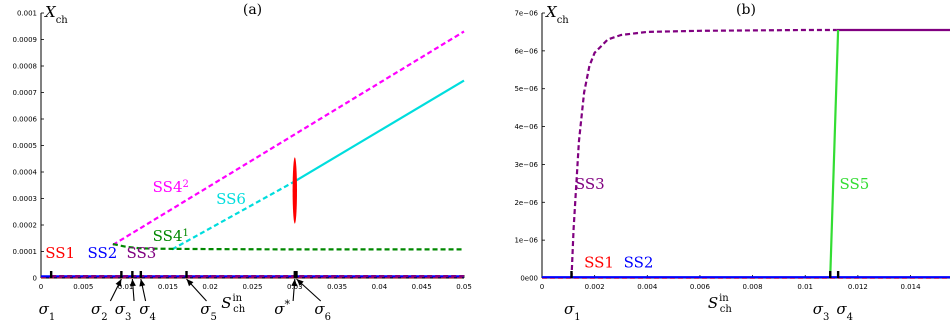 The height and width of the screenshot is (320, 950). Describe the element at coordinates (25, 252) in the screenshot. I see `y-tick-label: 0.0001` at that location.